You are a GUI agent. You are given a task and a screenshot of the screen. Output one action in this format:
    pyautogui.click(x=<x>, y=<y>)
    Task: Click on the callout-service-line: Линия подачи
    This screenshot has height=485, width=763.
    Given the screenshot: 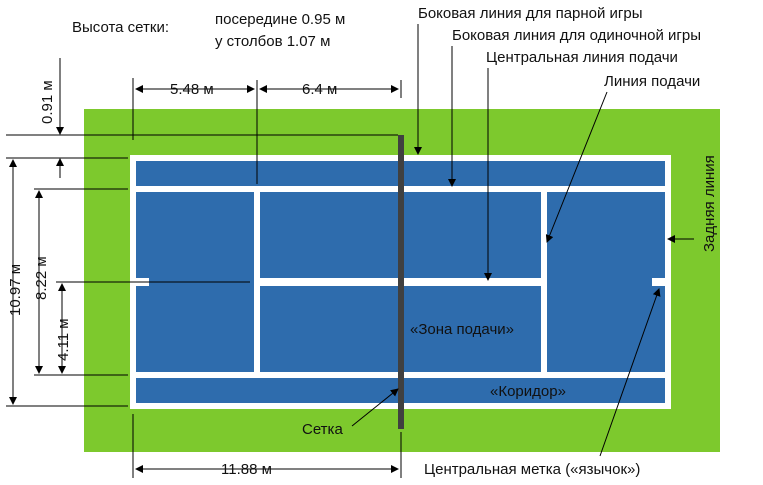 What is the action you would take?
    pyautogui.click(x=652, y=81)
    